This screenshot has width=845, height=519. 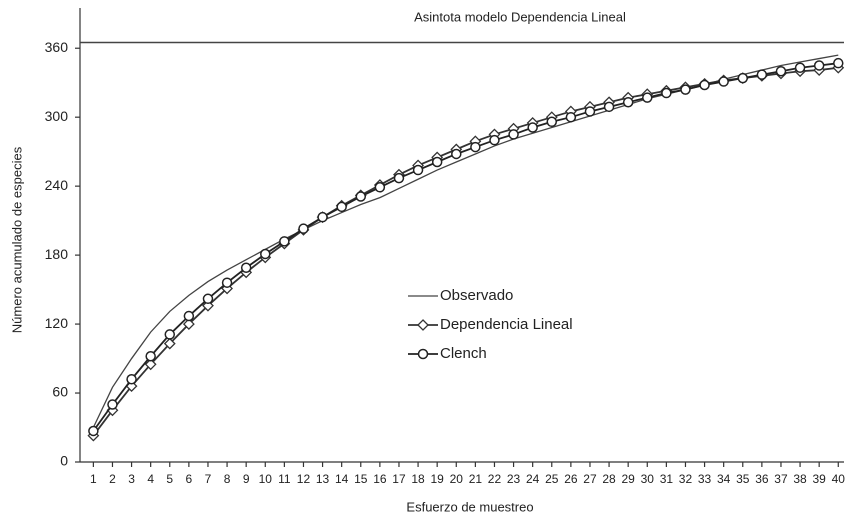 What do you see at coordinates (57, 47) in the screenshot?
I see `y-tick-label: 360` at bounding box center [57, 47].